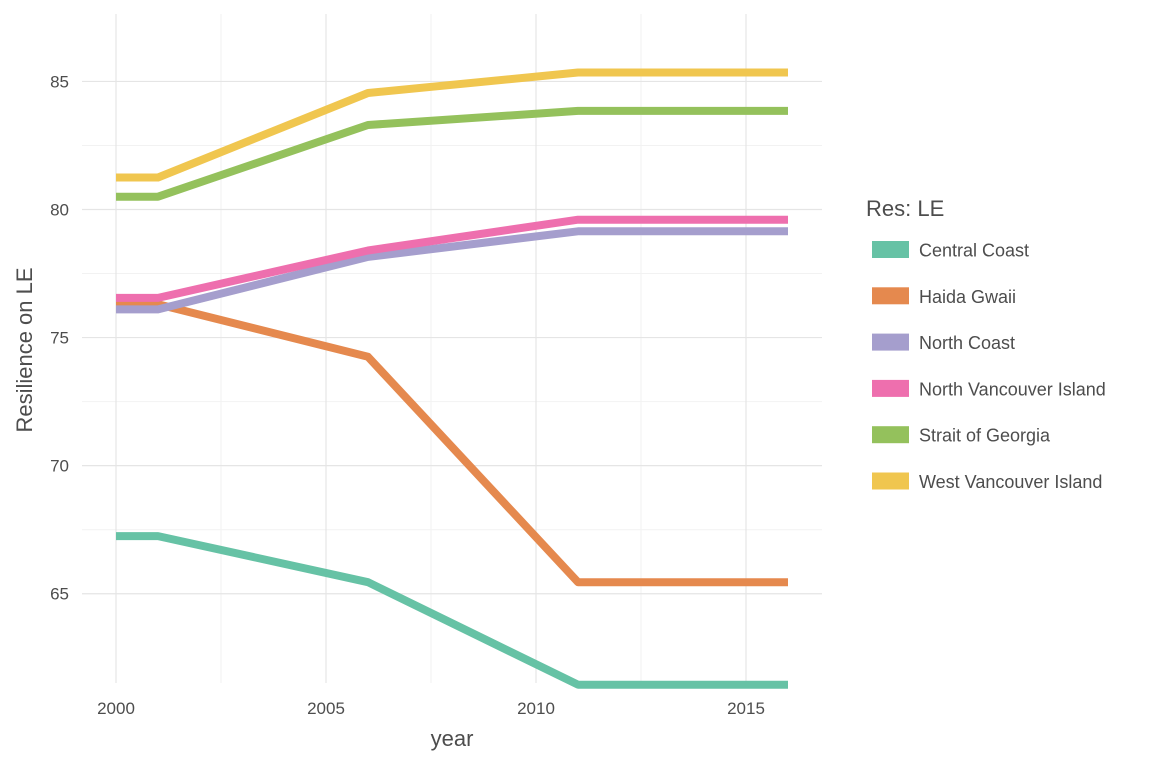  Describe the element at coordinates (452, 270) in the screenshot. I see `series-line-north-coast` at that location.